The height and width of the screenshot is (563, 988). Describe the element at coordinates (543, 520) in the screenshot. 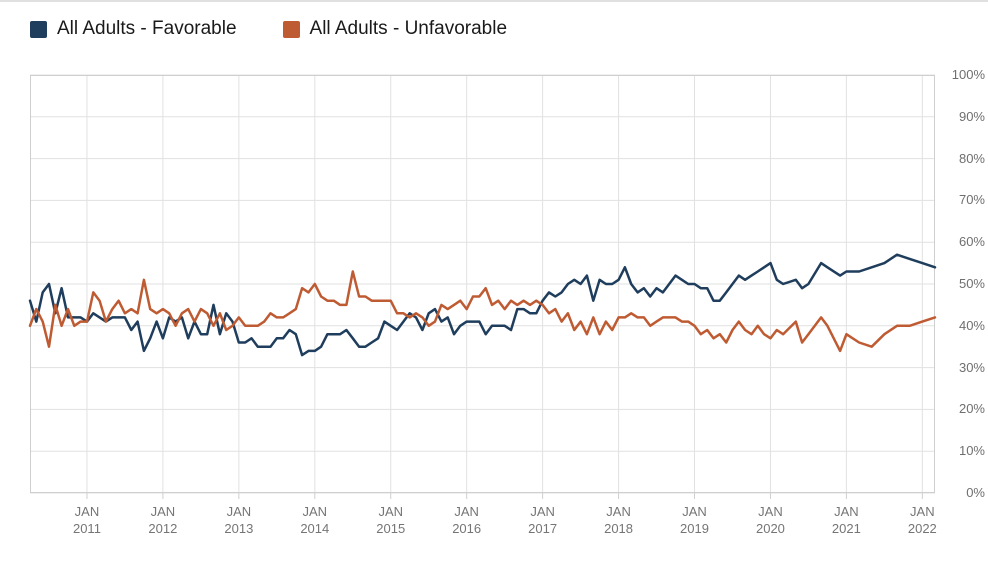

I see `x-axis-tick-label: JAN 2017` at that location.